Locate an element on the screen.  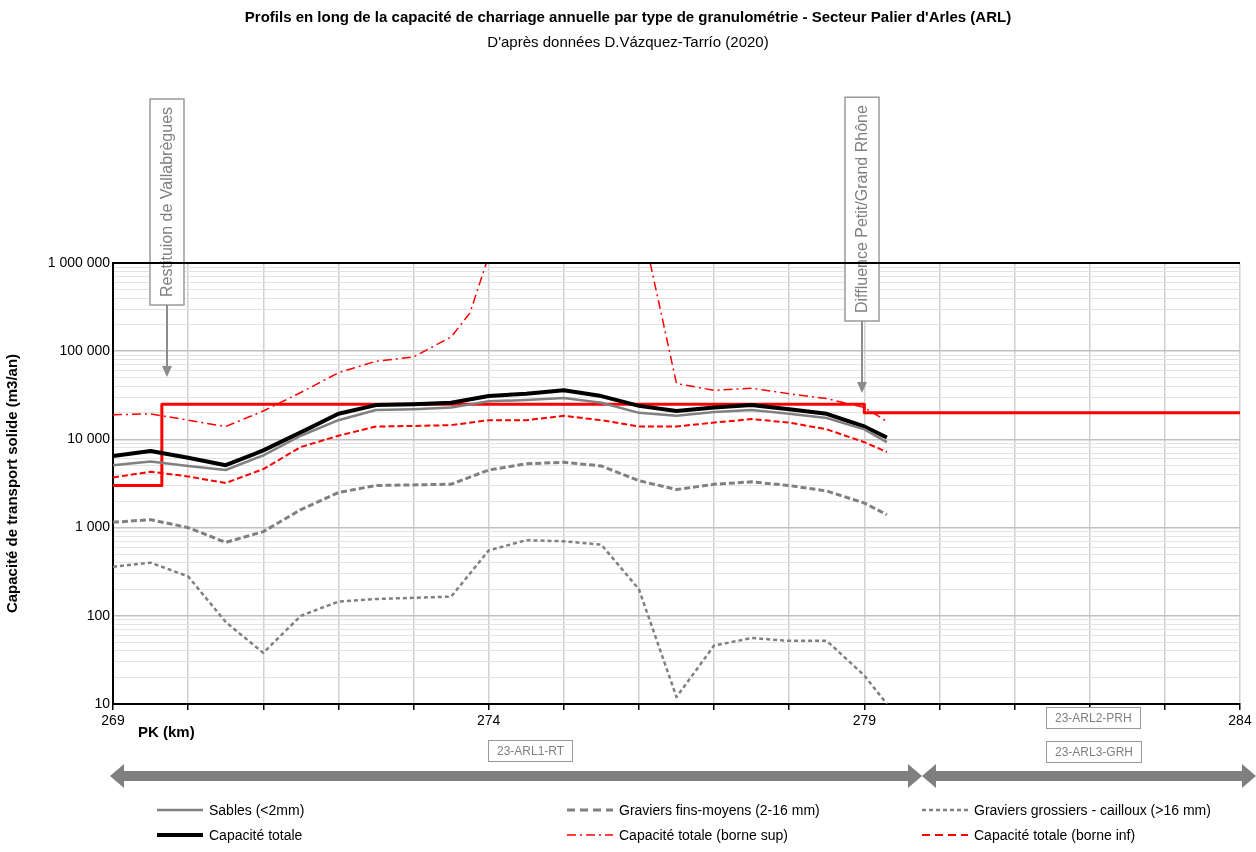
legend-label: Graviers grossiers - cailloux (>16 mm) is located at coordinates (1092, 810).